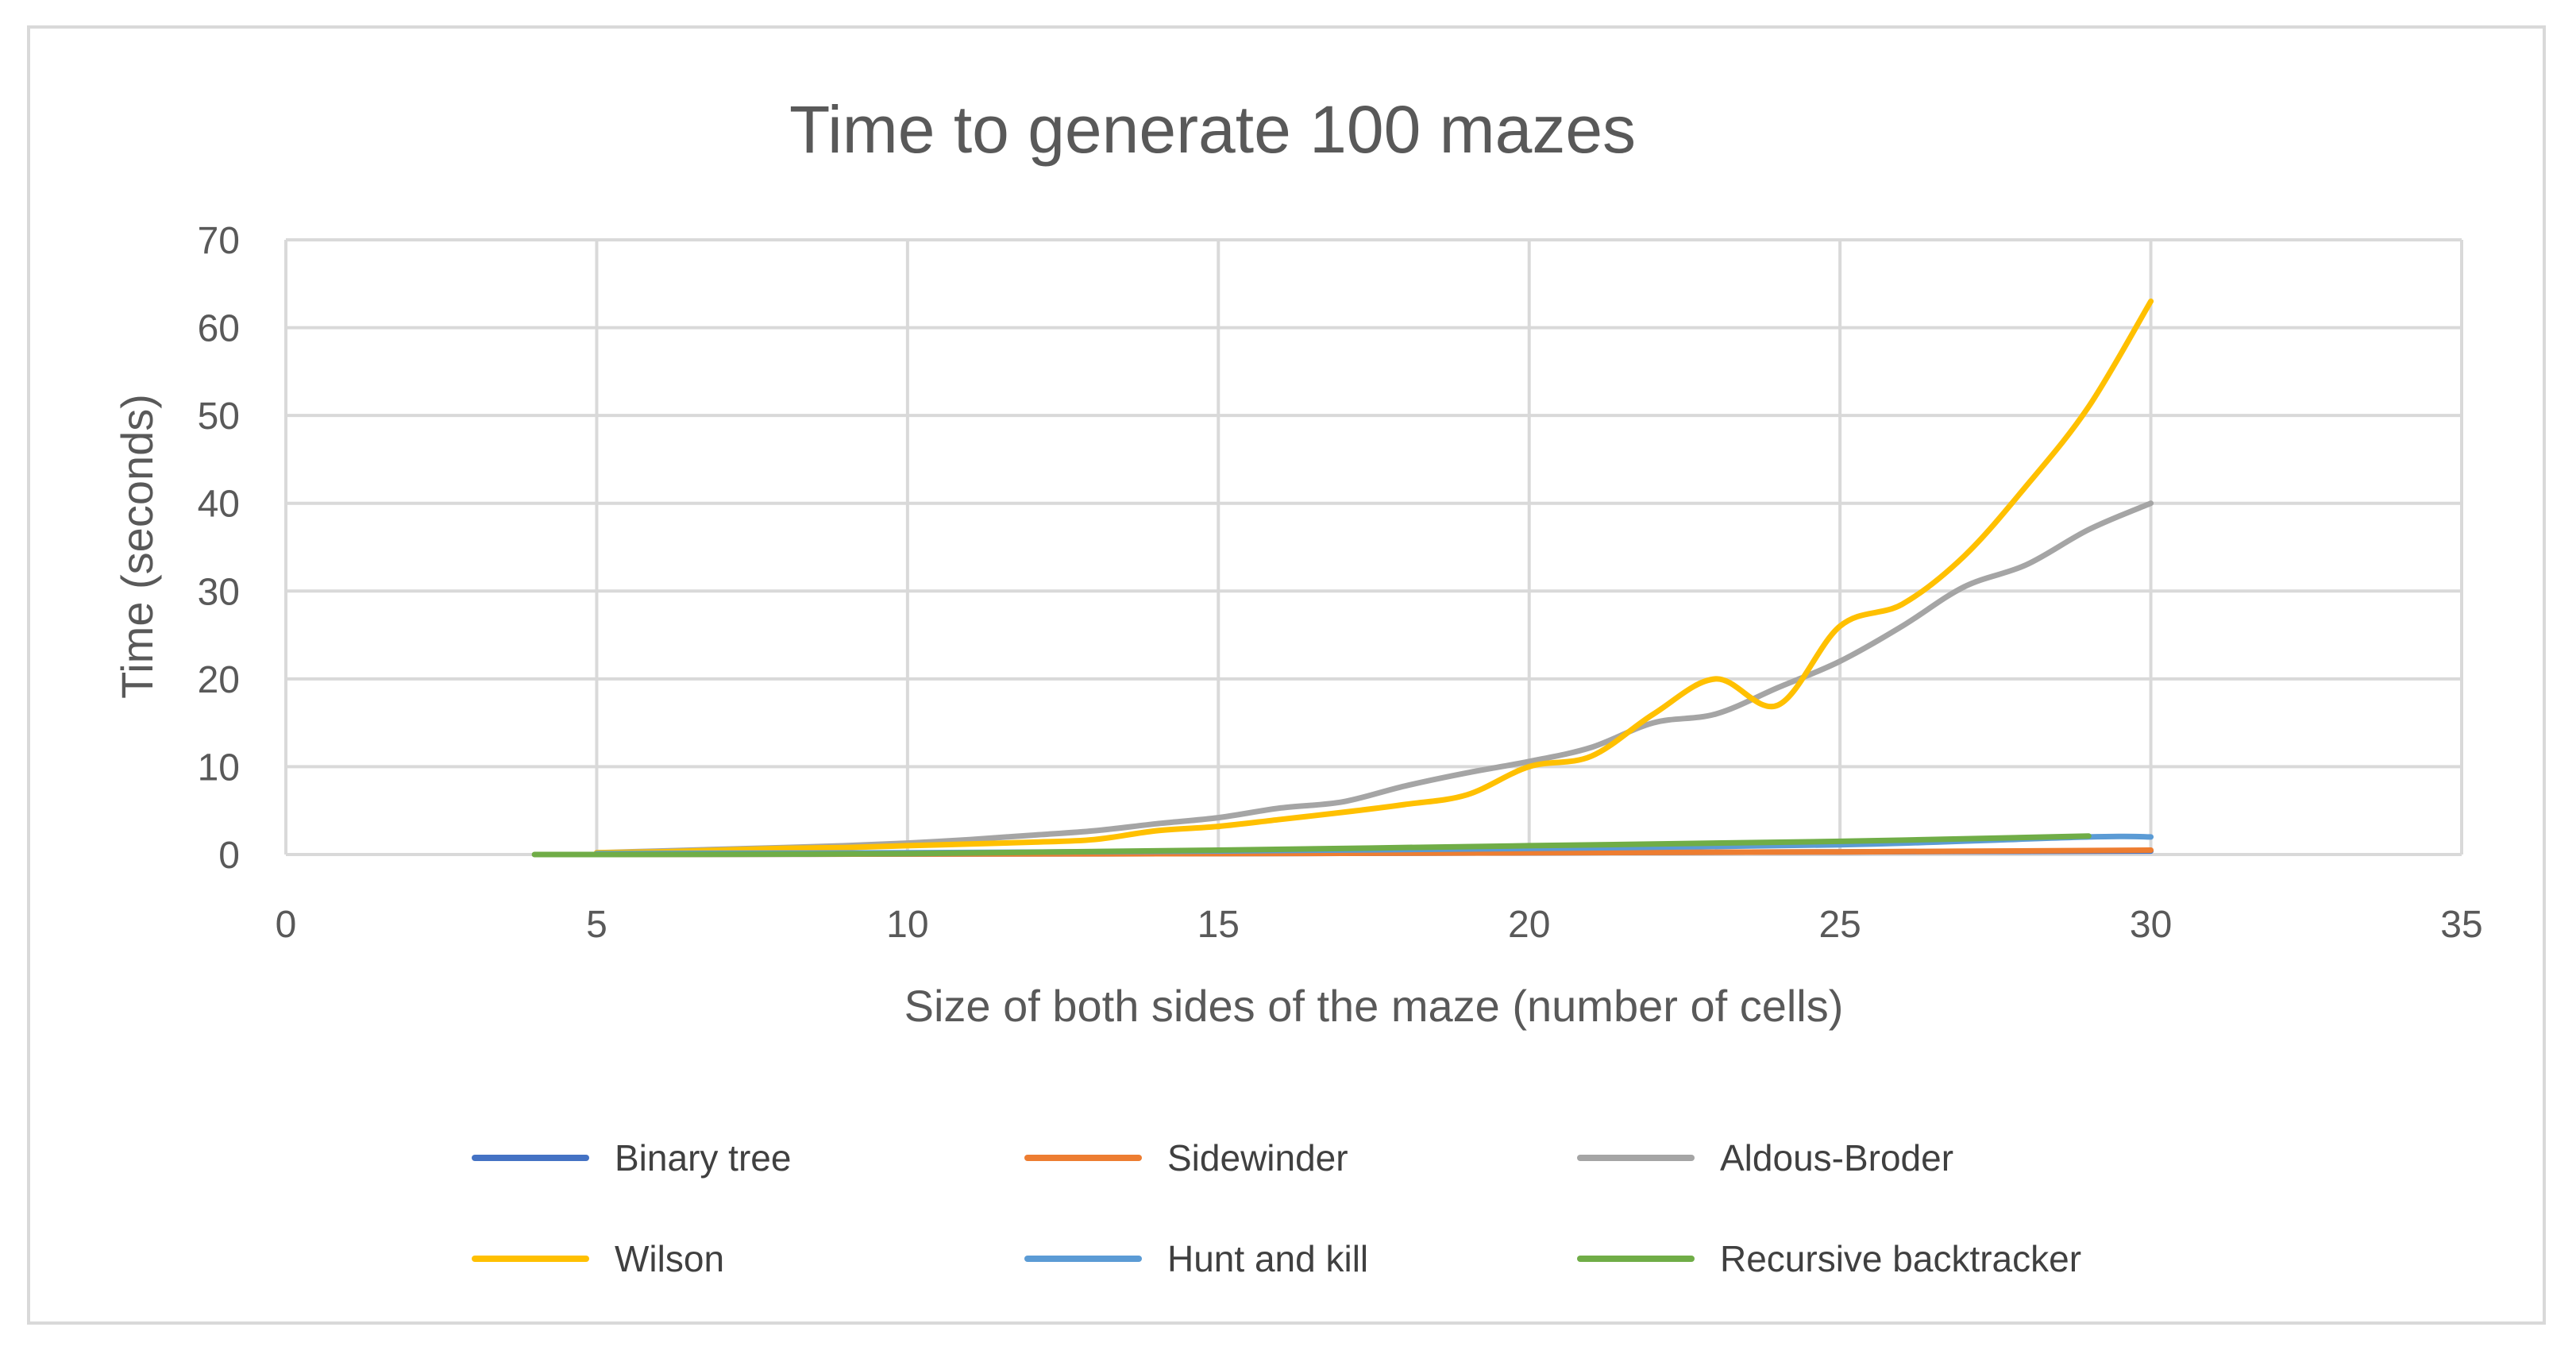 The height and width of the screenshot is (1358, 2576). I want to click on y-tick-label: 30, so click(219, 592).